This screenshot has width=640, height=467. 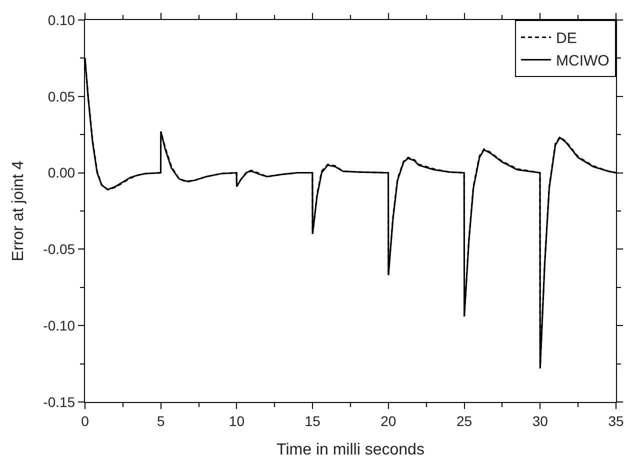 What do you see at coordinates (62, 20) in the screenshot?
I see `y-tick-label: 0.10` at bounding box center [62, 20].